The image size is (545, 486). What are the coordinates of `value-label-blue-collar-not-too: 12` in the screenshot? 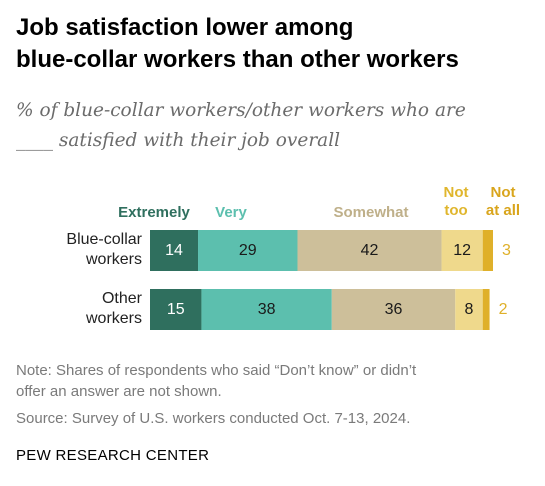 It's located at (462, 250).